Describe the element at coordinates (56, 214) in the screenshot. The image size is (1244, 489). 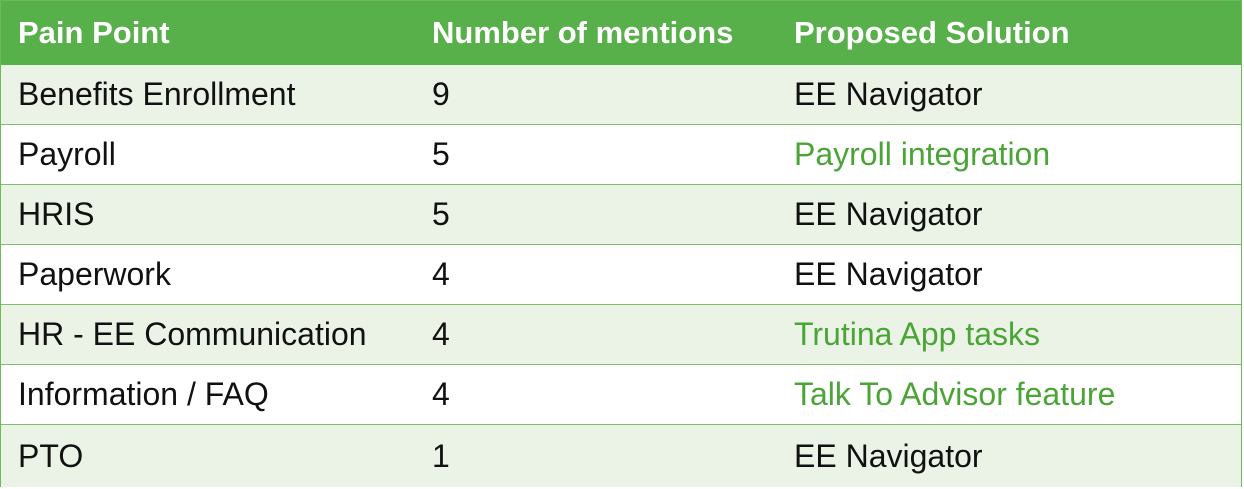
I see `pain-point-cell: HRIS` at that location.